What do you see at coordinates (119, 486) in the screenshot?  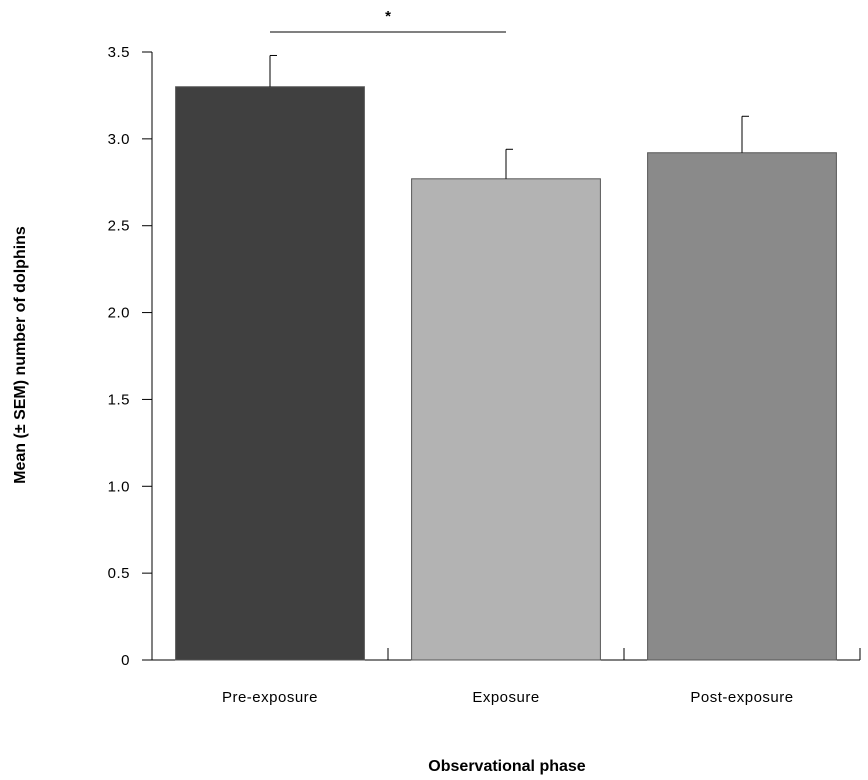 I see `y-tick-label: 1.0` at bounding box center [119, 486].